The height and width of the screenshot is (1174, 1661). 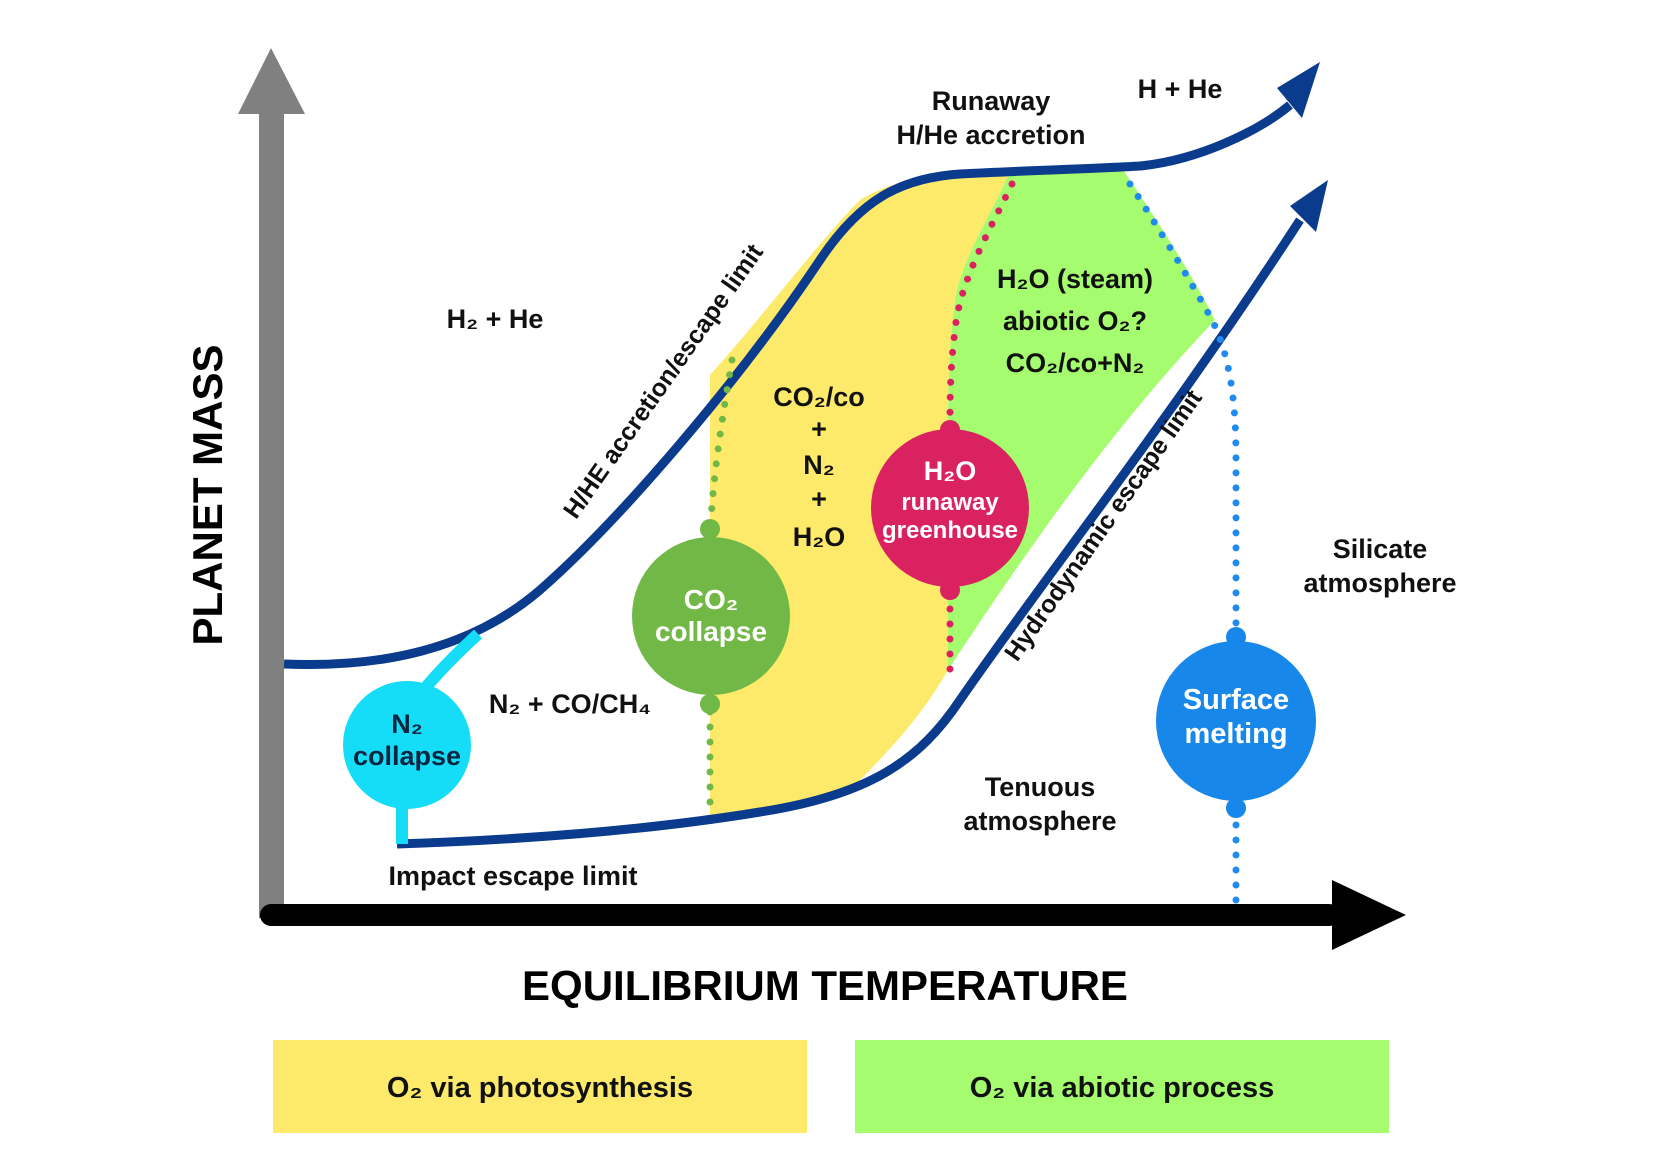 I want to click on impact-escape-label: Impact escape limit, so click(x=512, y=876).